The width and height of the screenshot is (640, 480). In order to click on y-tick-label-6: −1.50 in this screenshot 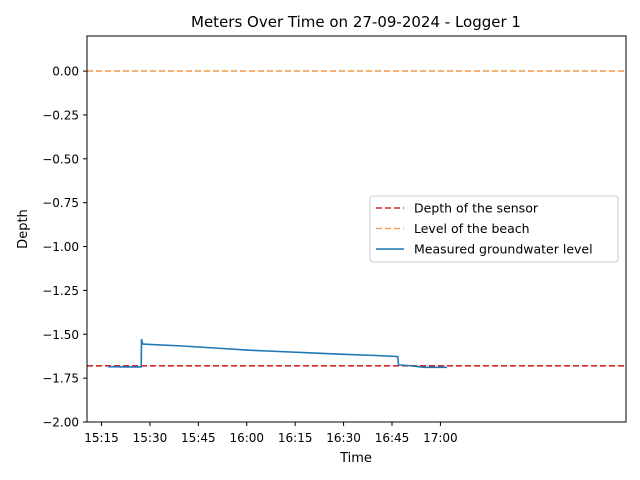, I will do `click(60, 335)`.